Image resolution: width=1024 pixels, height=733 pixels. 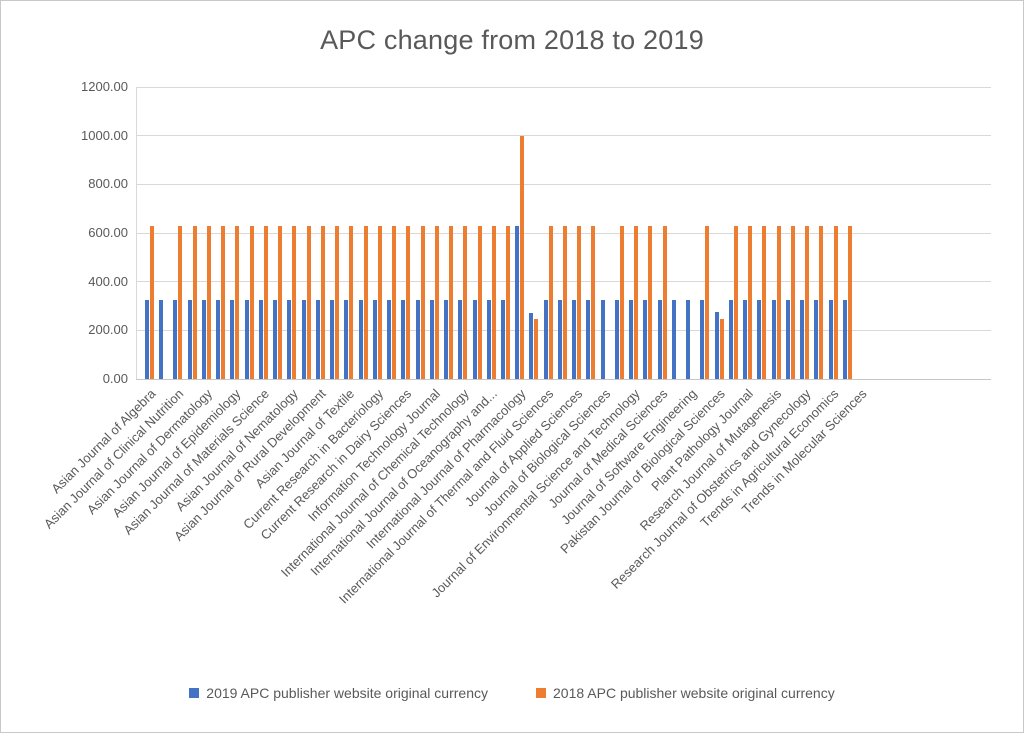 I want to click on y-axis-line, so click(x=136, y=233).